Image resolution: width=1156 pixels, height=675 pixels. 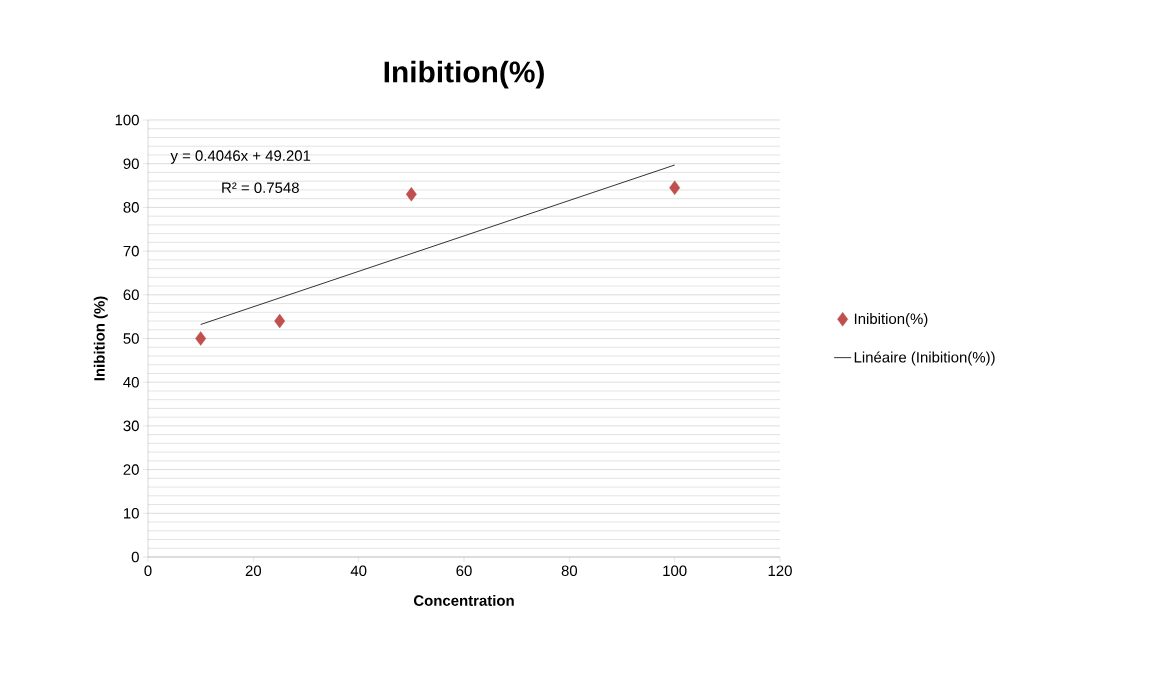 I want to click on x-tick-label: 0, so click(x=148, y=571).